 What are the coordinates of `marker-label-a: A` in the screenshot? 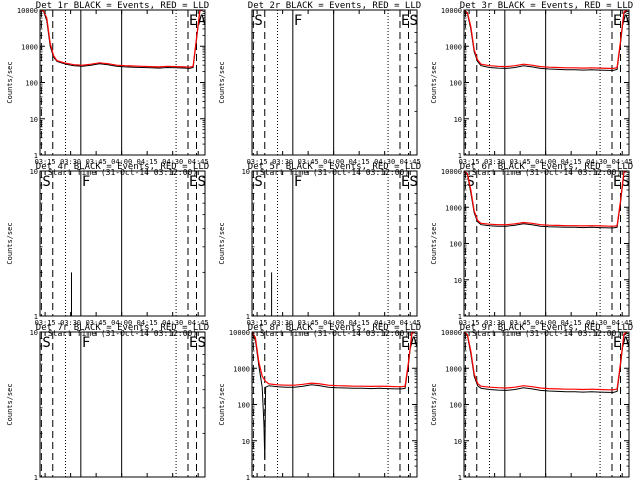 It's located at (625, 343).